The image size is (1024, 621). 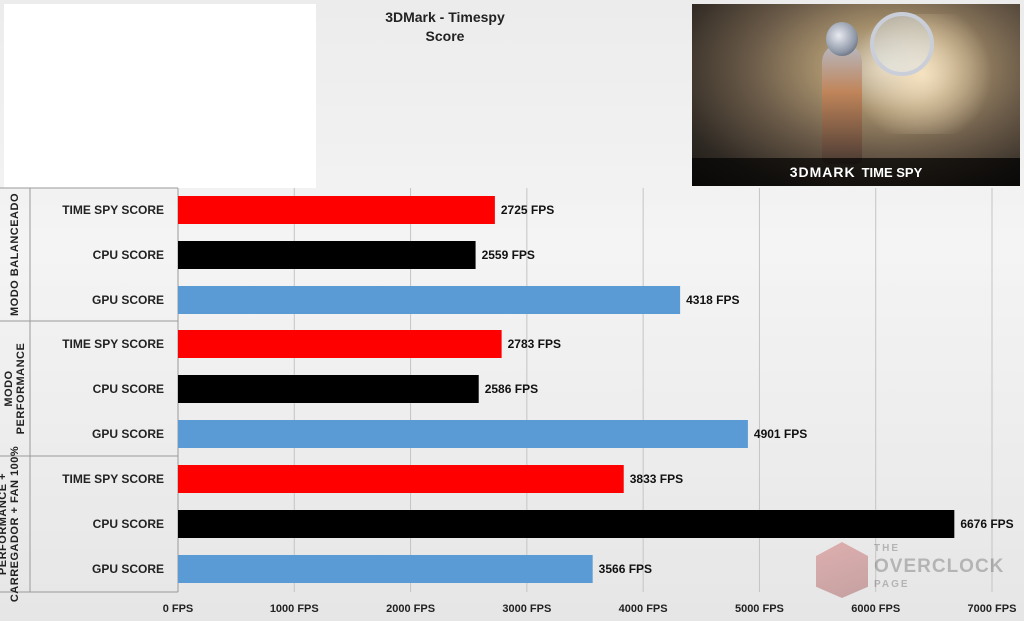 What do you see at coordinates (842, 570) in the screenshot?
I see `watermark-cube-icon` at bounding box center [842, 570].